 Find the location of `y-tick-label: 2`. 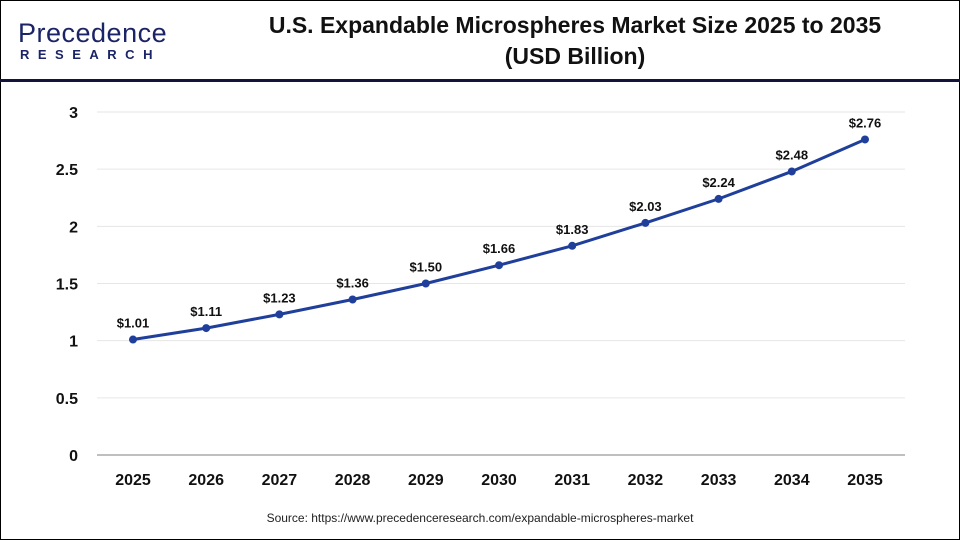

y-tick-label: 2 is located at coordinates (73, 227).